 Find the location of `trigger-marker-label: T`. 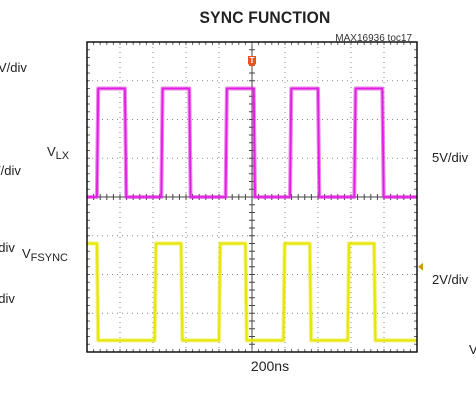

trigger-marker-label: T is located at coordinates (252, 60).